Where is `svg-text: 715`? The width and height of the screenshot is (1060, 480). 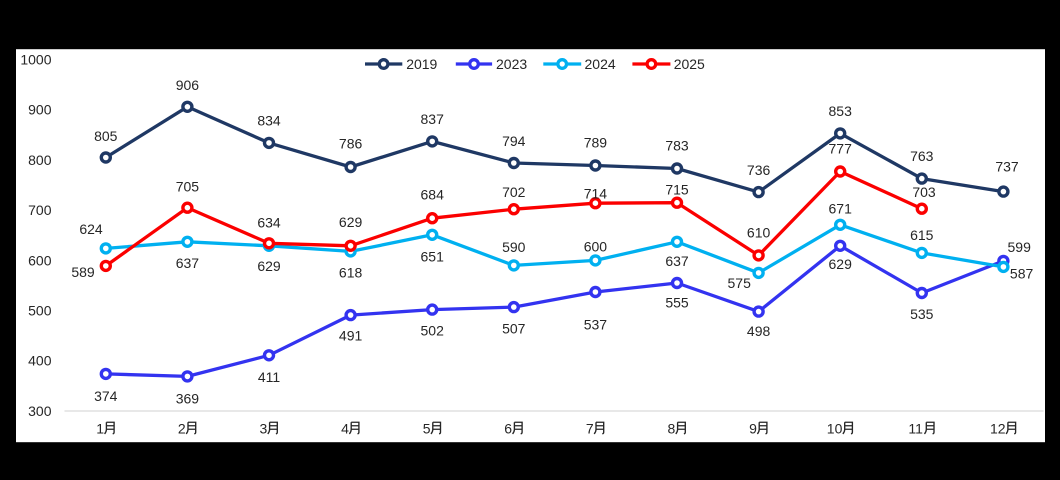 svg-text: 715 is located at coordinates (677, 189).